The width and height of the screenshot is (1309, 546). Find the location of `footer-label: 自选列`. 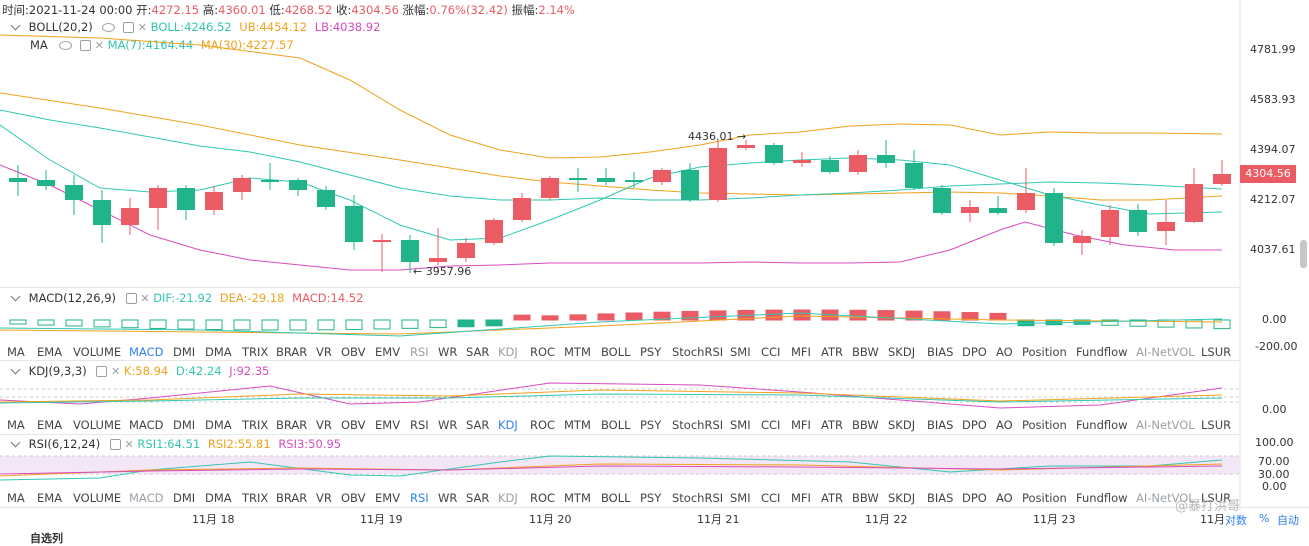

footer-label: 自选列 is located at coordinates (46, 538).